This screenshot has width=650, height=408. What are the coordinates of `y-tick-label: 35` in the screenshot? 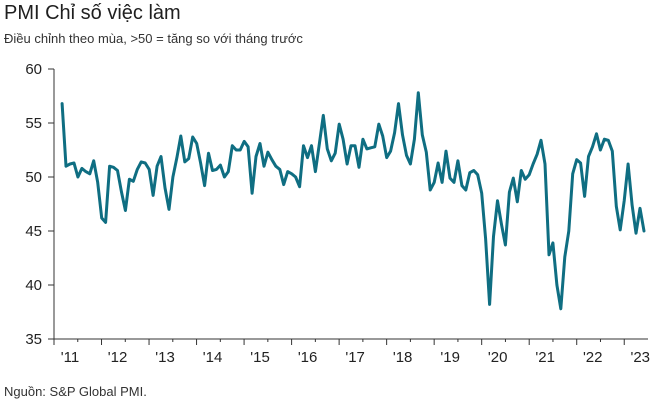 It's located at (33, 339).